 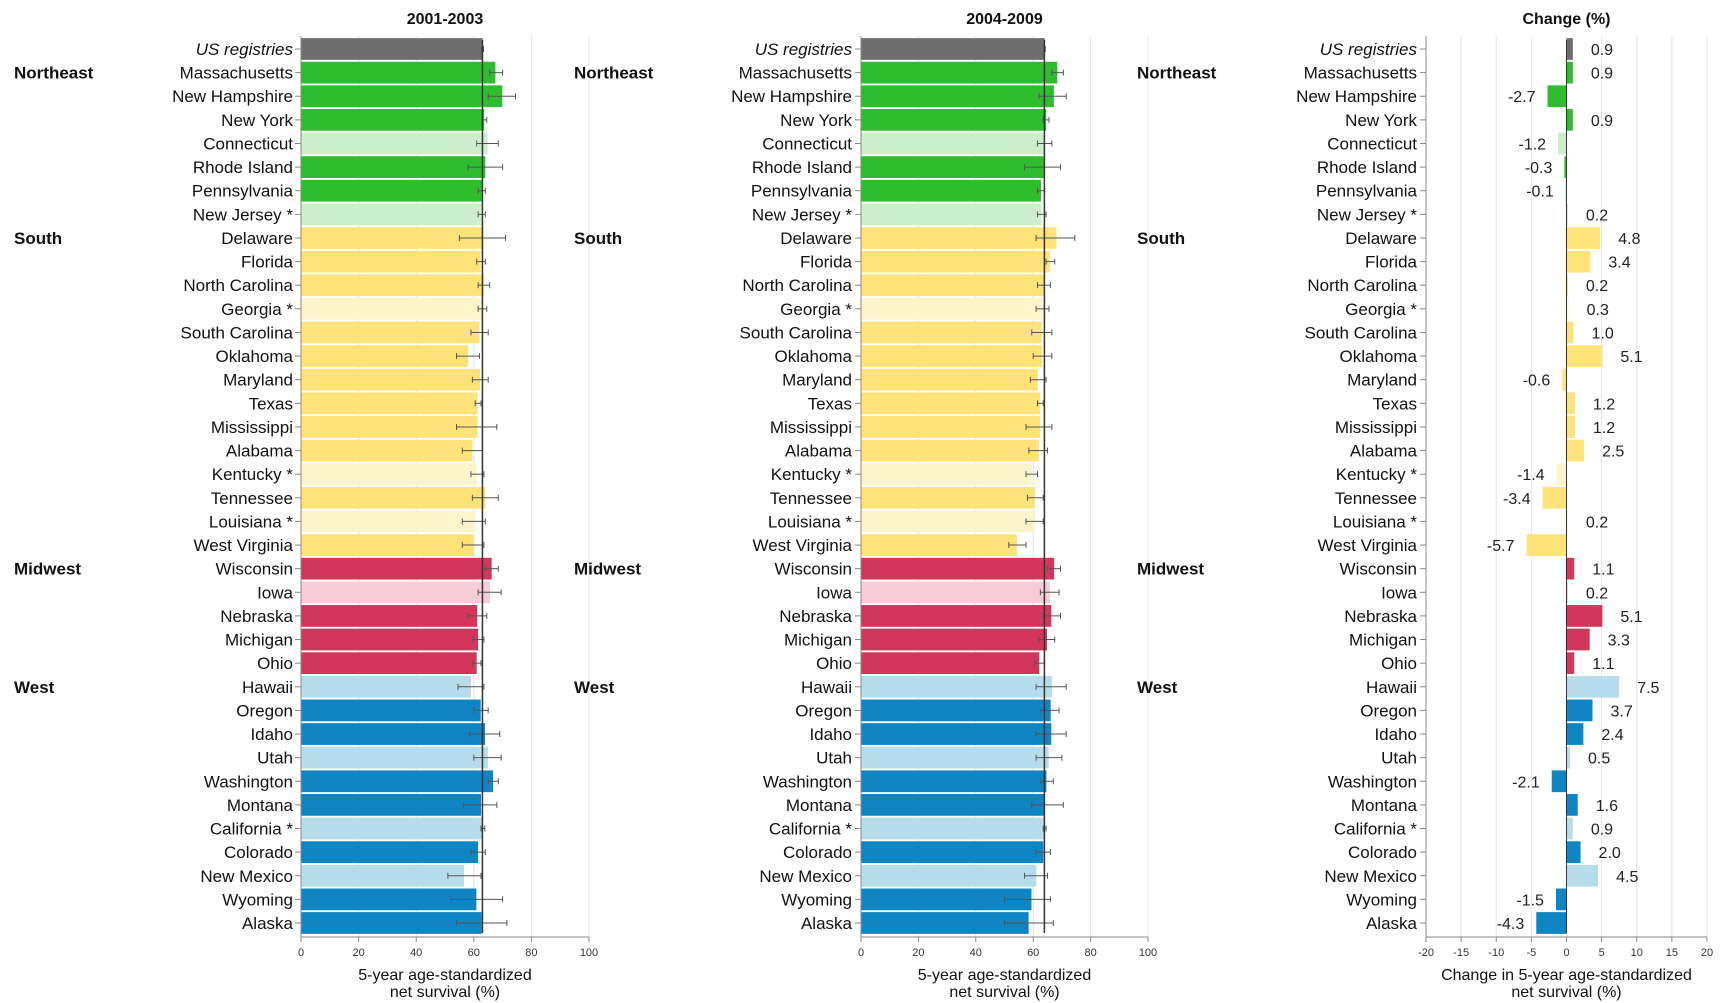 What do you see at coordinates (1383, 640) in the screenshot?
I see `category-label: Michigan` at bounding box center [1383, 640].